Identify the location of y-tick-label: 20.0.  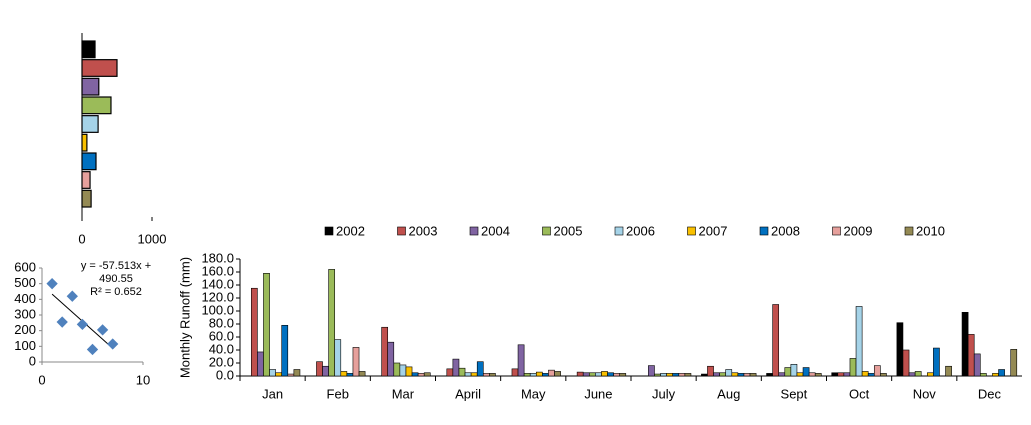
(221, 361).